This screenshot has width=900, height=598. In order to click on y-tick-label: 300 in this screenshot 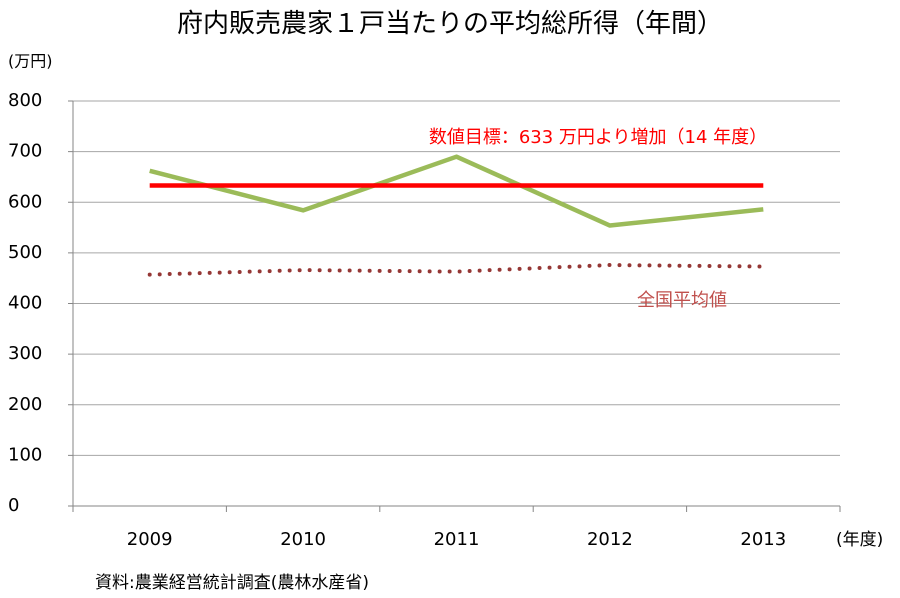, I will do `click(25, 353)`.